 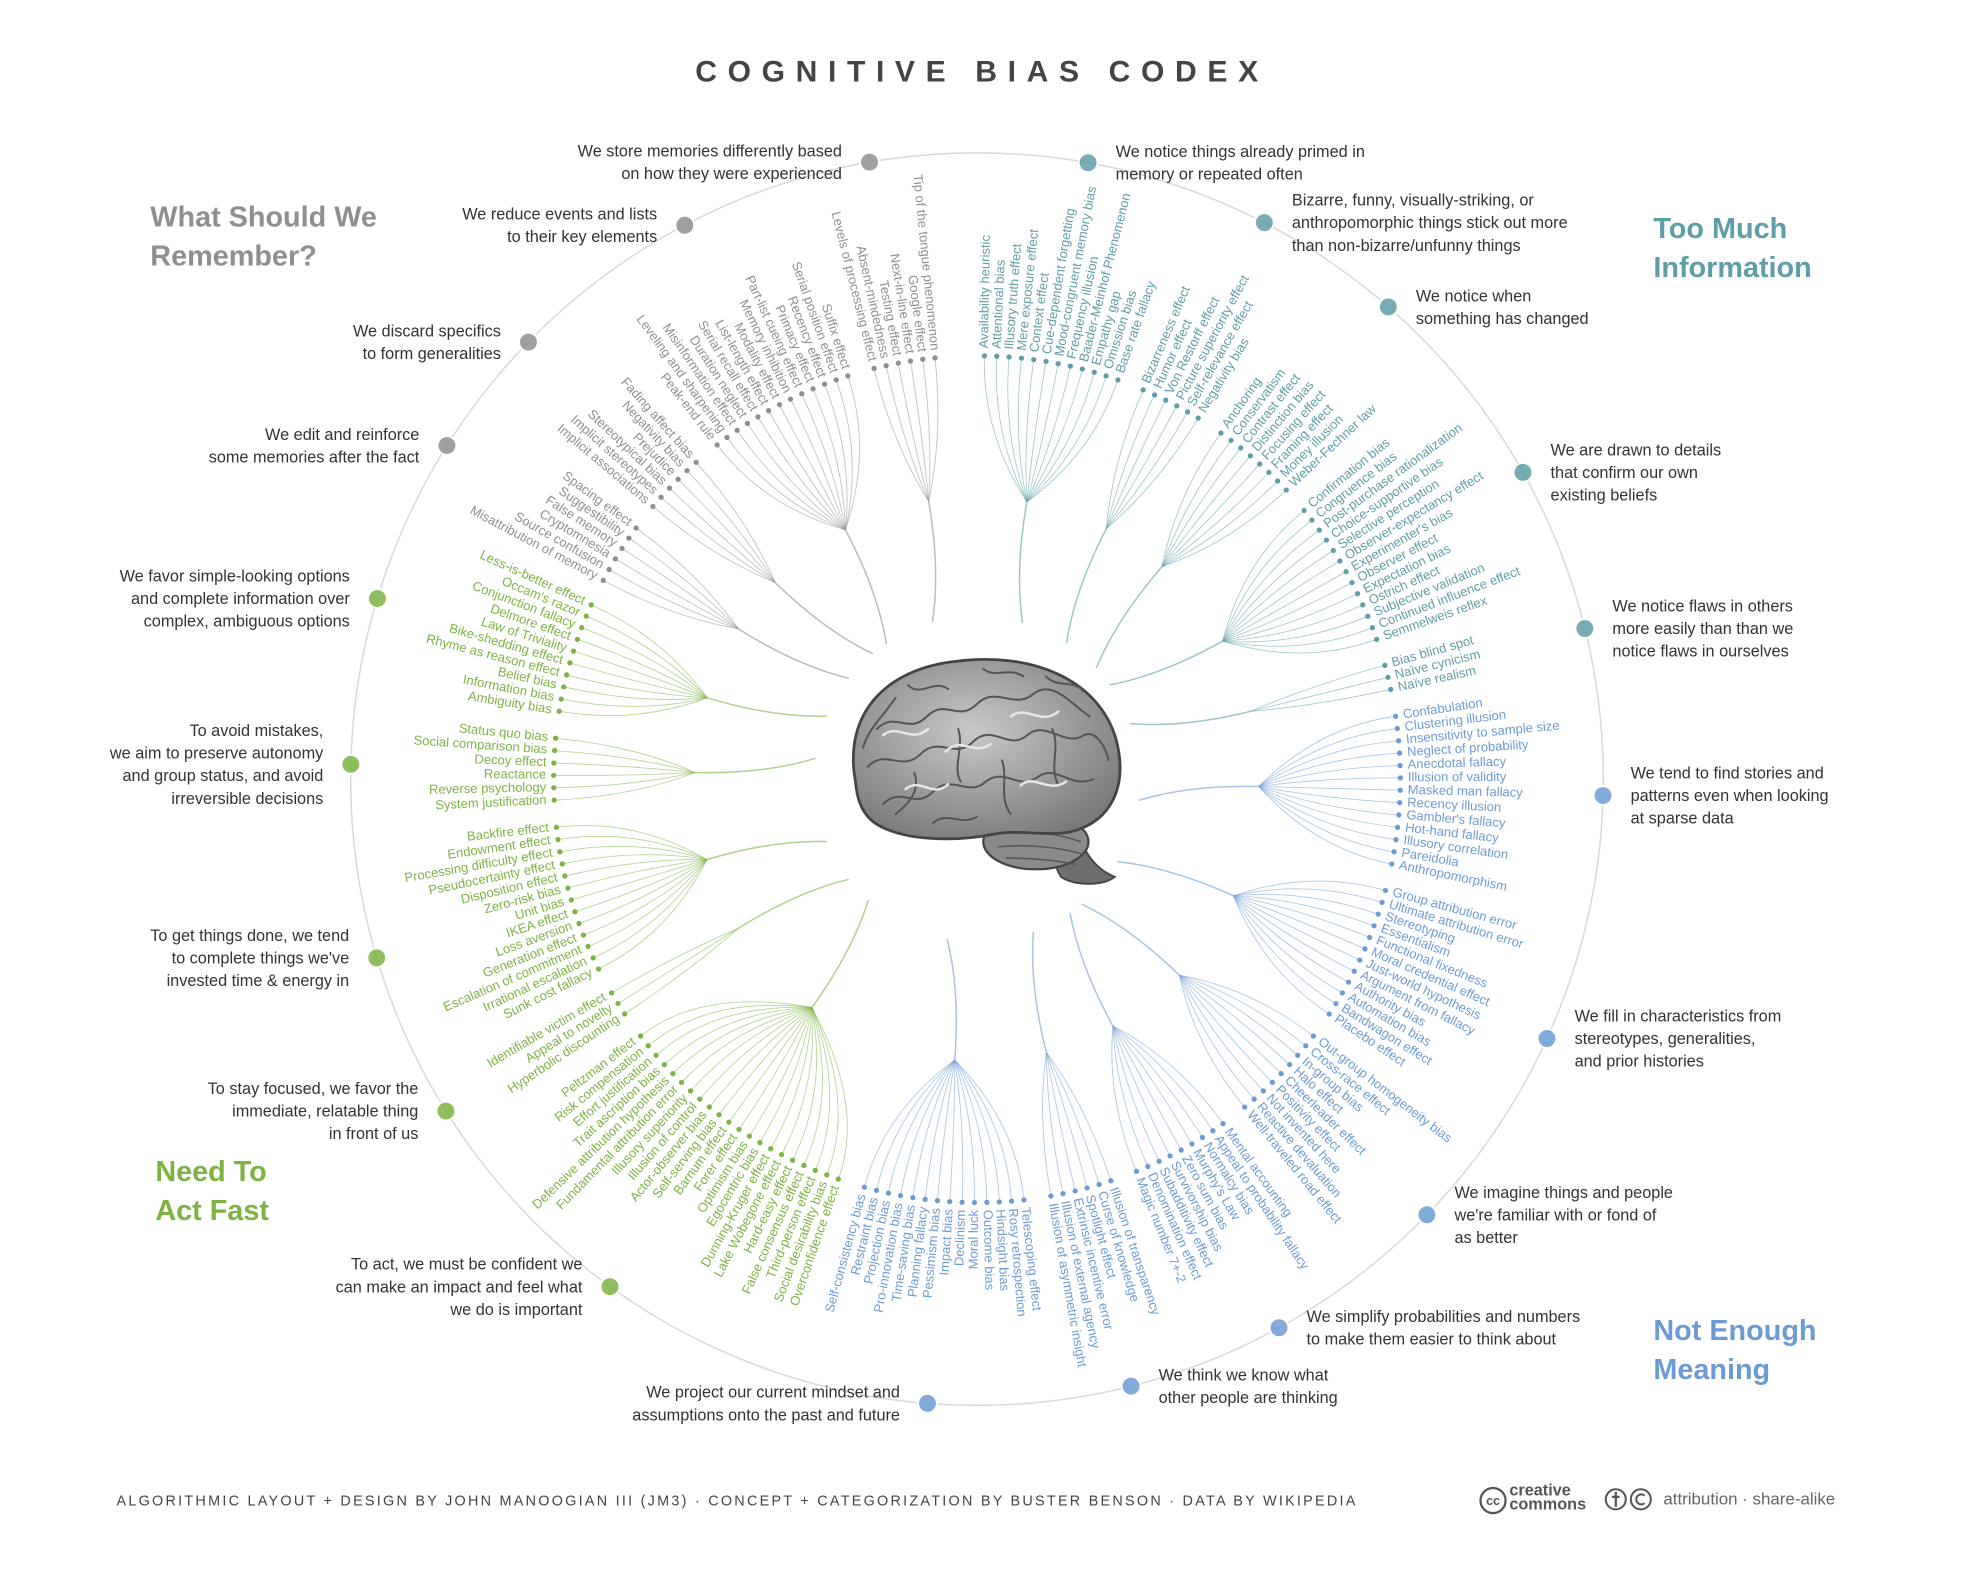 What do you see at coordinates (1640, 1499) in the screenshot?
I see `sa-glyph` at bounding box center [1640, 1499].